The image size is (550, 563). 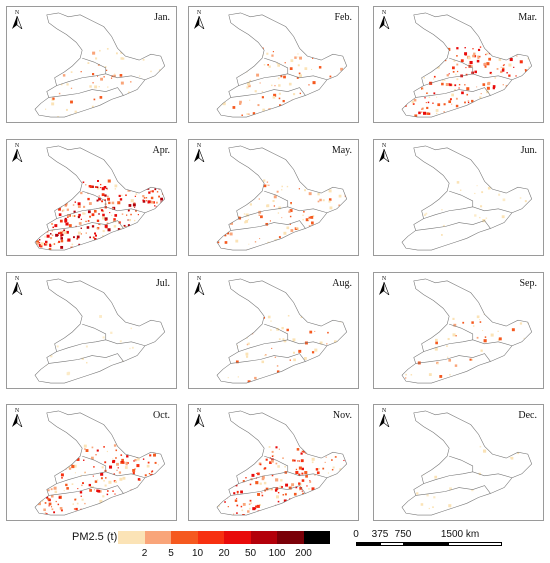 What do you see at coordinates (224, 553) in the screenshot?
I see `legend-tick-label: 20` at bounding box center [224, 553].